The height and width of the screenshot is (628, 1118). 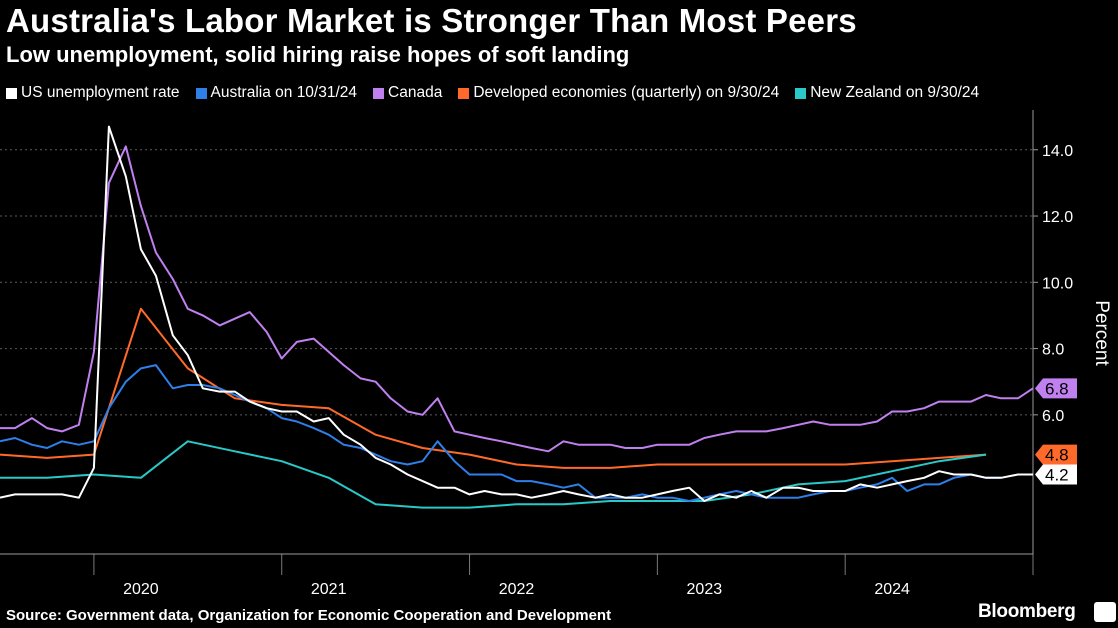 I want to click on legend-swatch-us, so click(x=11, y=93).